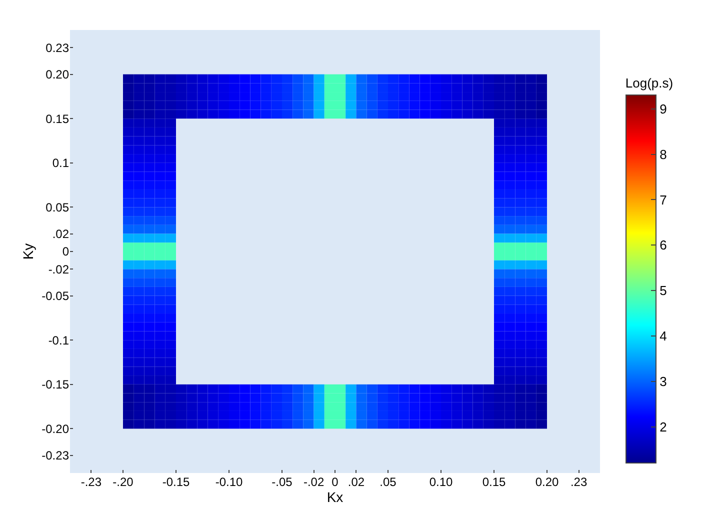  I want to click on y-tick-label: -0.15, so click(56, 385).